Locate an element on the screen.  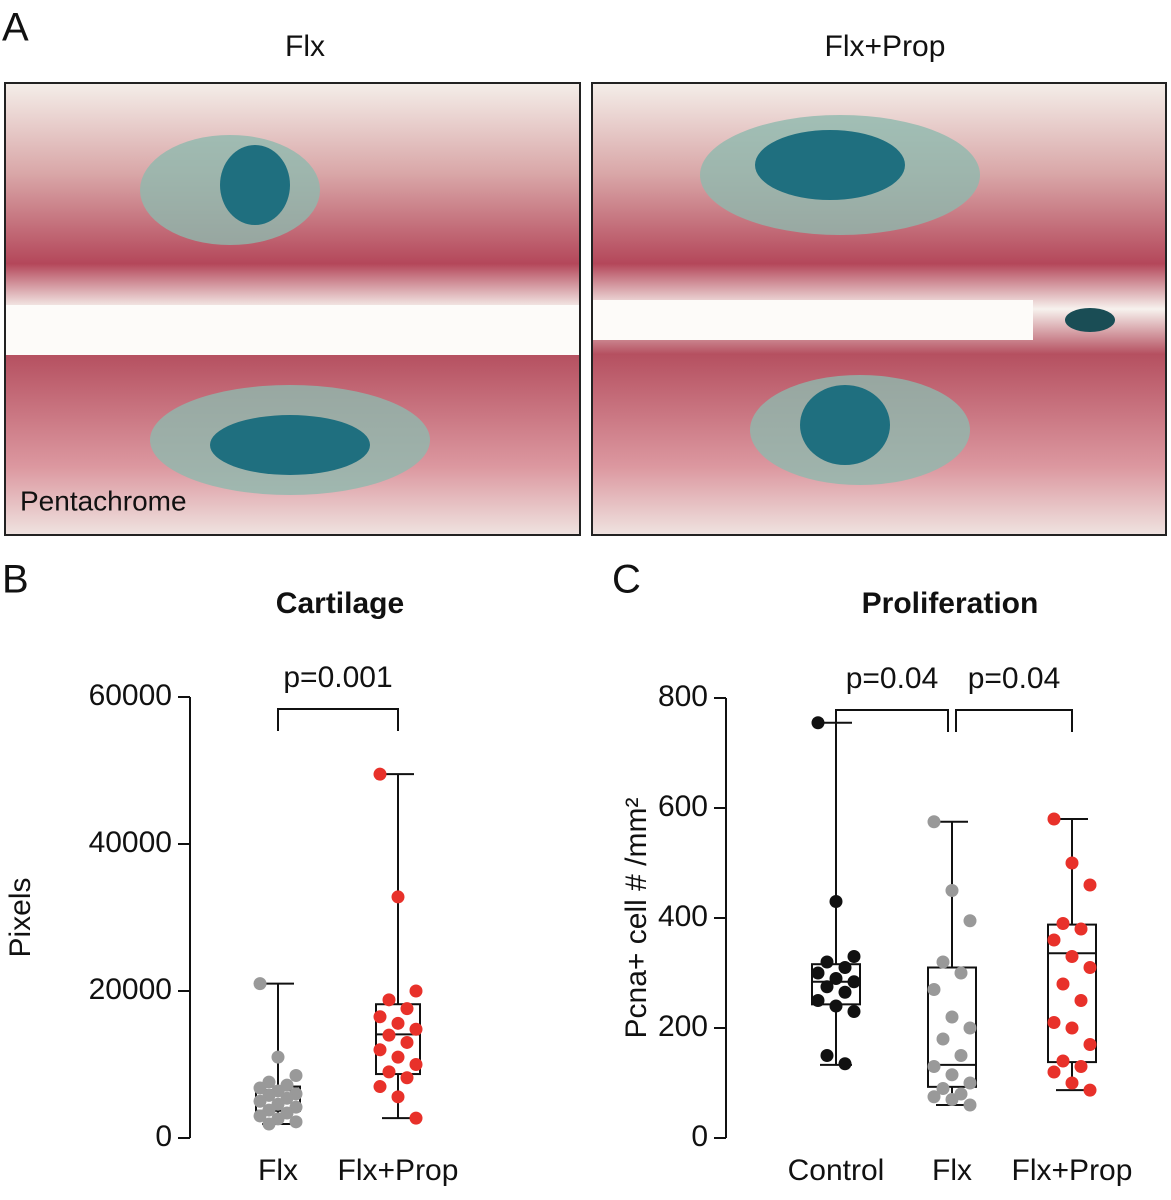
y-tick-label: 400 is located at coordinates (683, 916).